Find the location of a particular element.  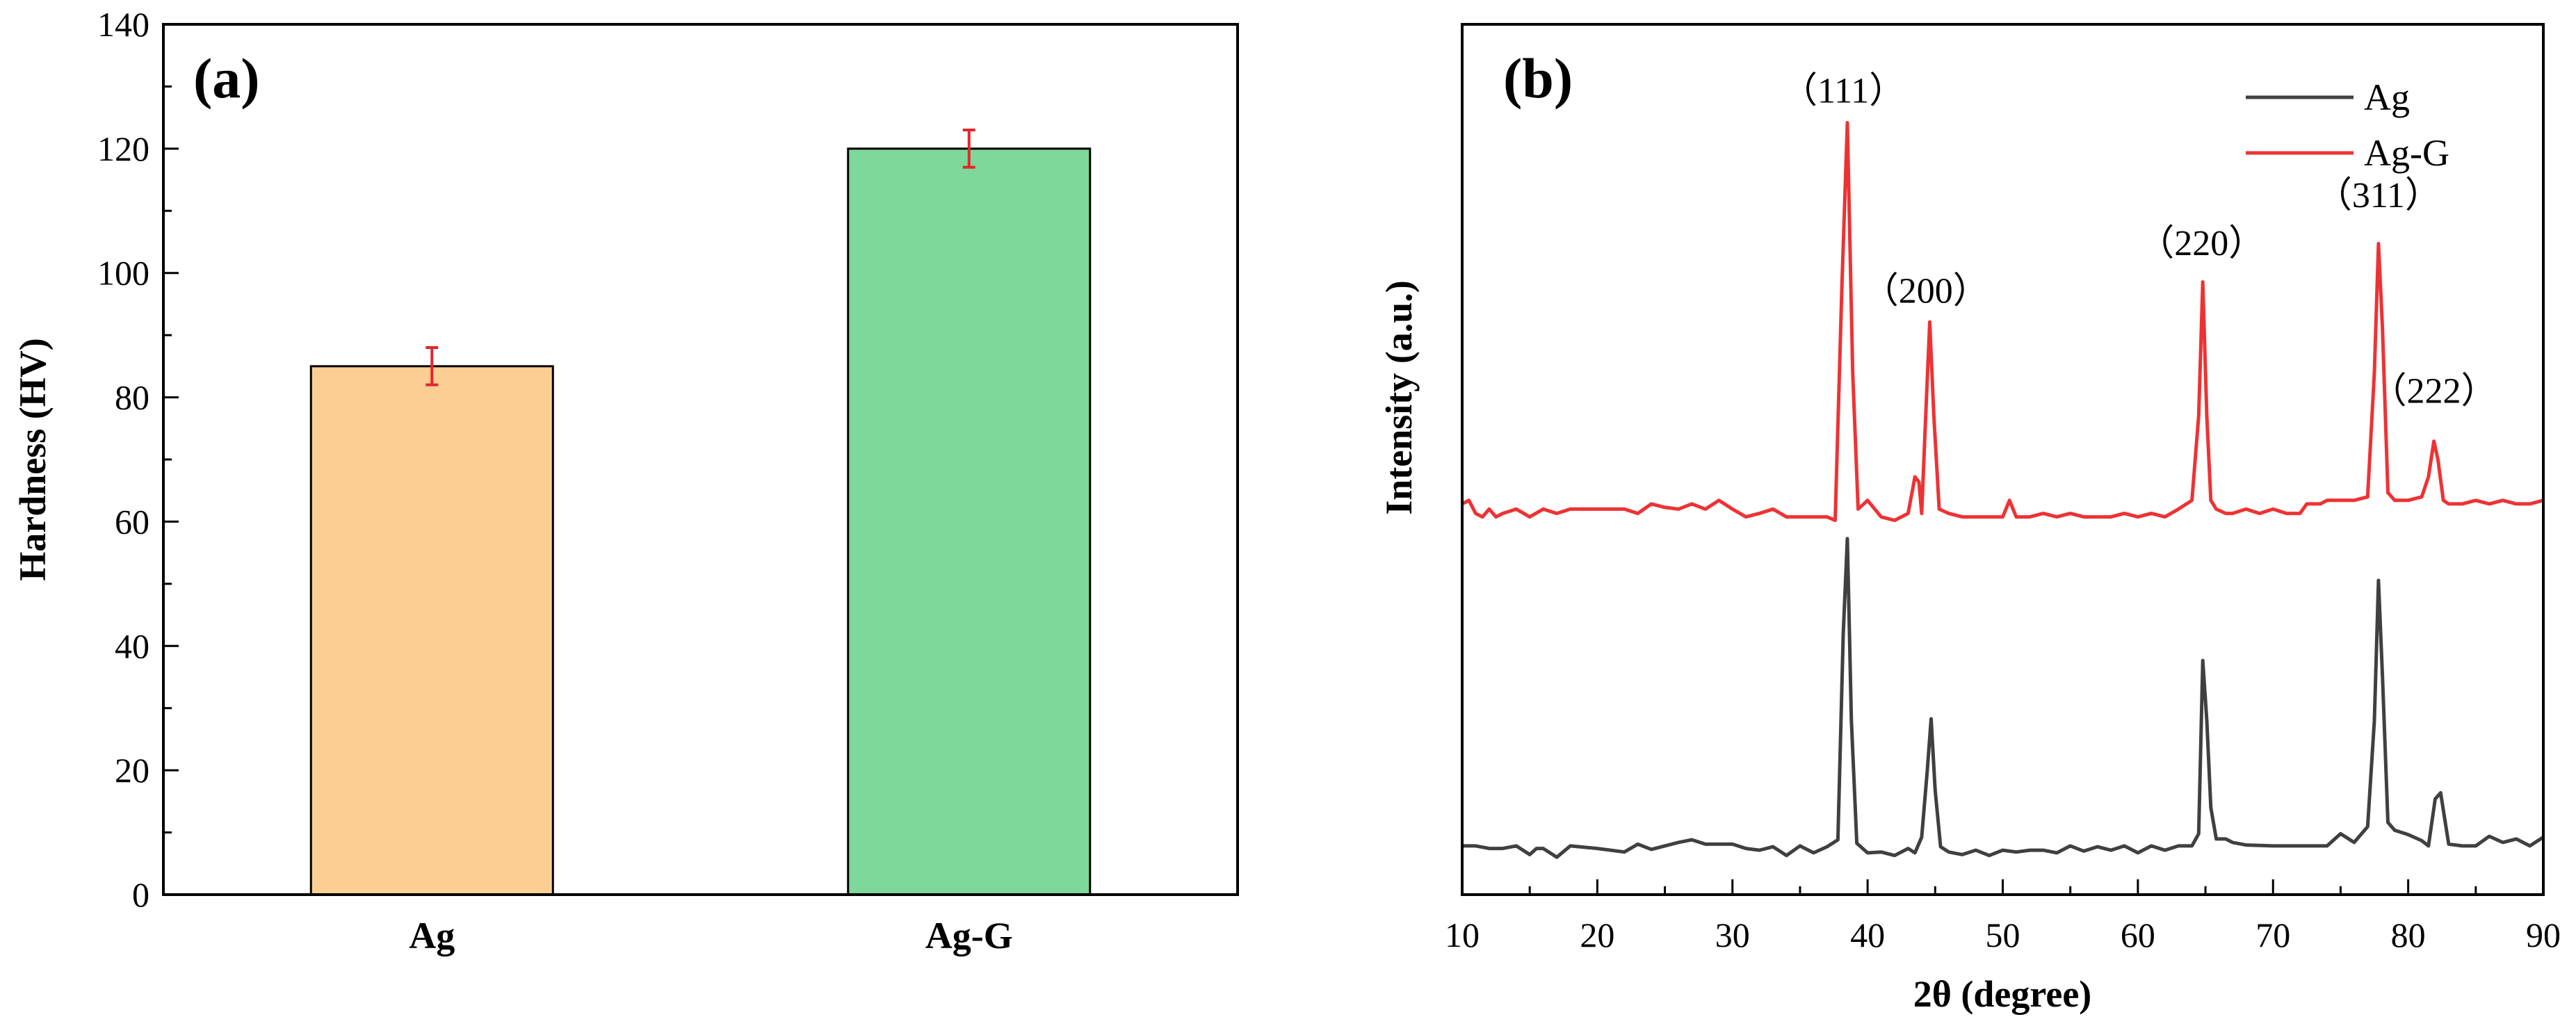

peak-label: （222） is located at coordinates (2434, 392).